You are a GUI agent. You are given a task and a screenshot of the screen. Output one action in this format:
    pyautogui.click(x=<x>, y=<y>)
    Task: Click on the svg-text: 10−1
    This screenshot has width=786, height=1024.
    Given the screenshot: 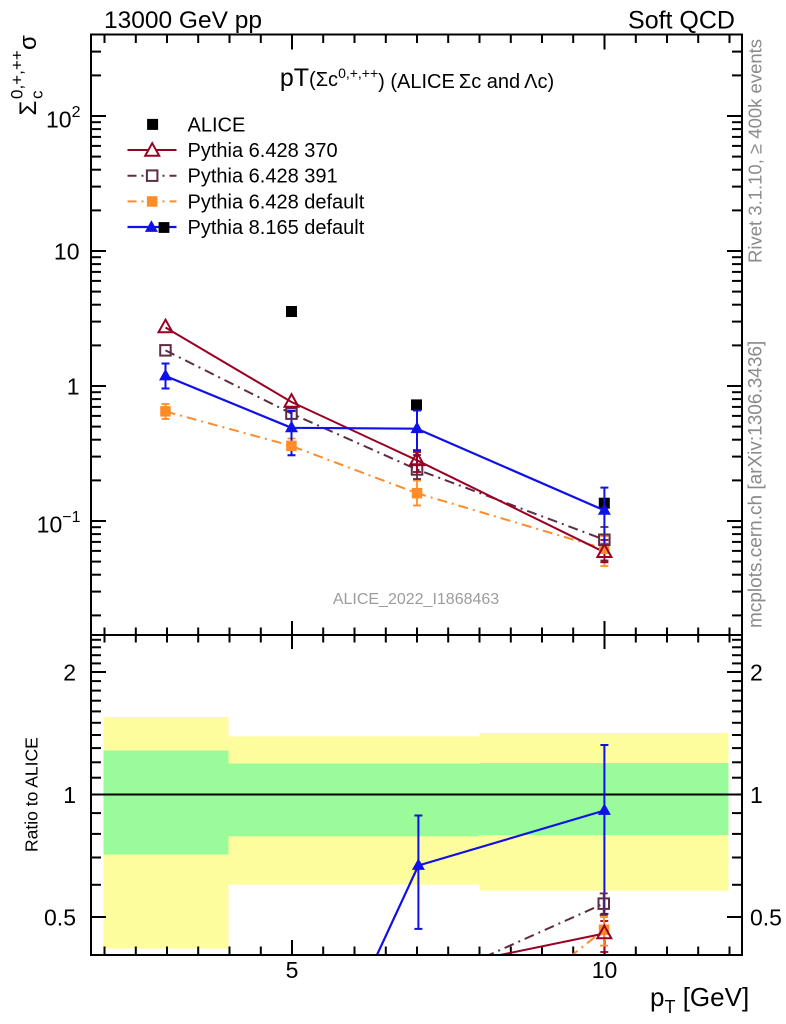 What is the action you would take?
    pyautogui.click(x=59, y=523)
    